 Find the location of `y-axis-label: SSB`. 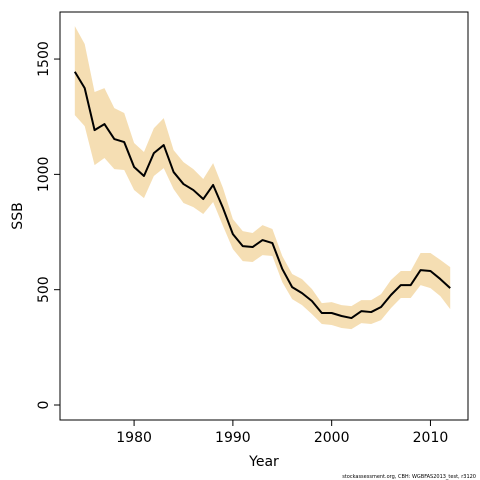

y-axis-label: SSB is located at coordinates (18, 215).